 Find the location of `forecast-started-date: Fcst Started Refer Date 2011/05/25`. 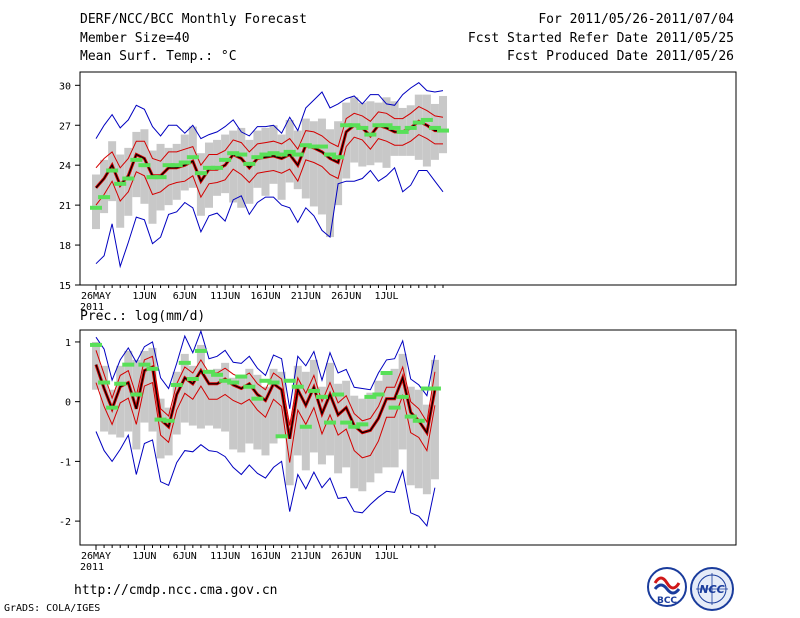

forecast-started-date: Fcst Started Refer Date 2011/05/25 is located at coordinates (600, 38).